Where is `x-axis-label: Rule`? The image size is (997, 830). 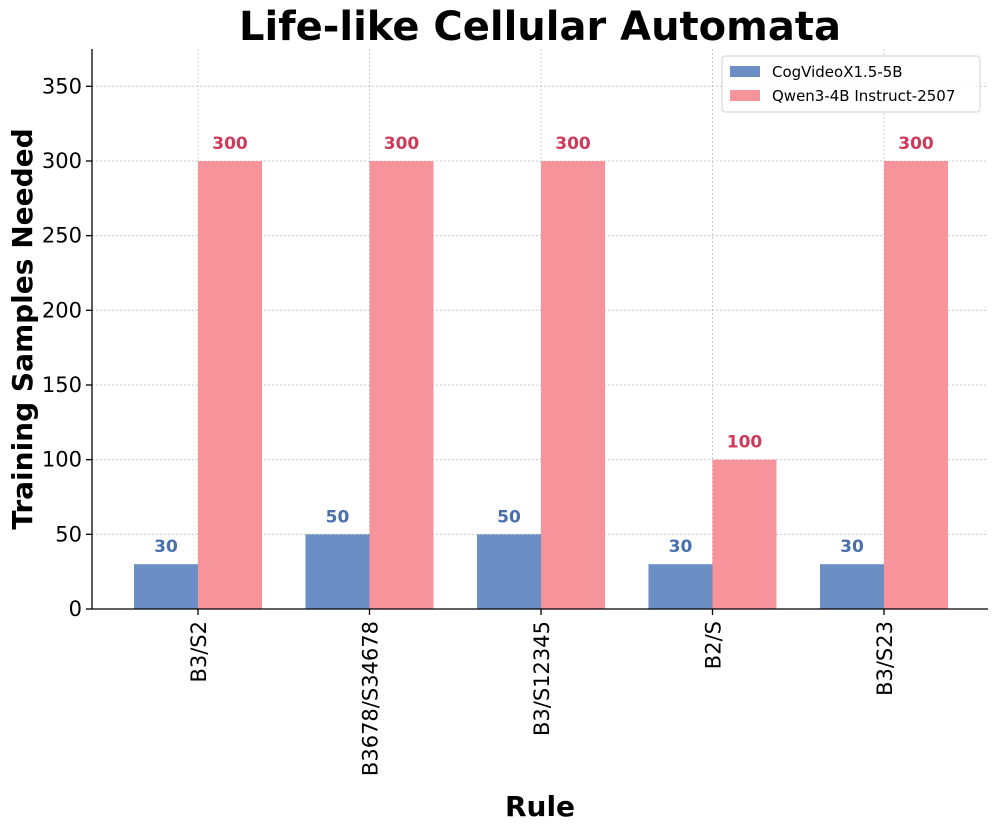
x-axis-label: Rule is located at coordinates (540, 806).